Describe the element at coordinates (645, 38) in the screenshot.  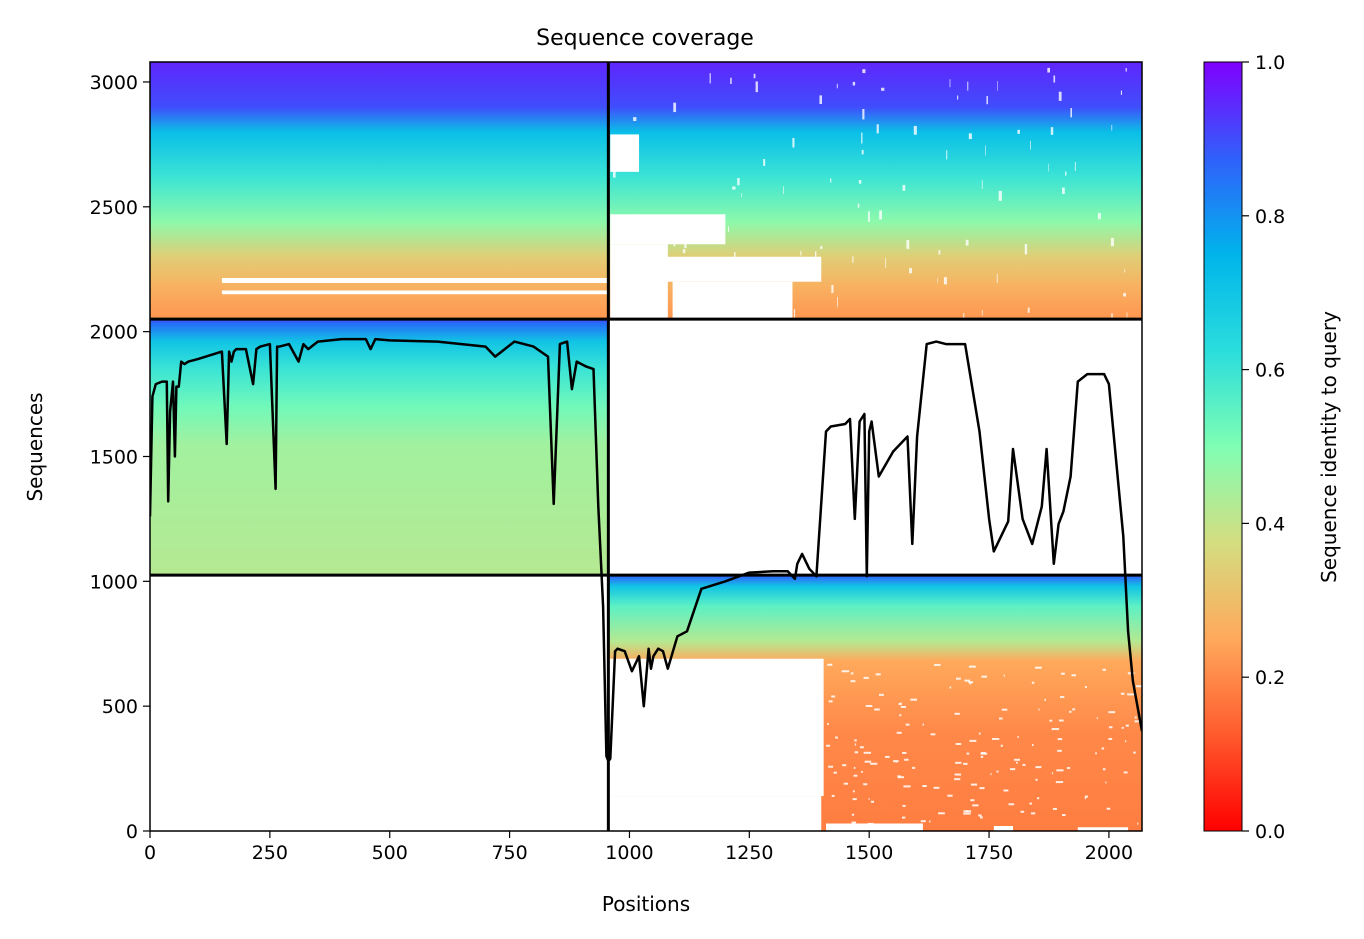
I see `chart-title: Sequence coverage` at that location.